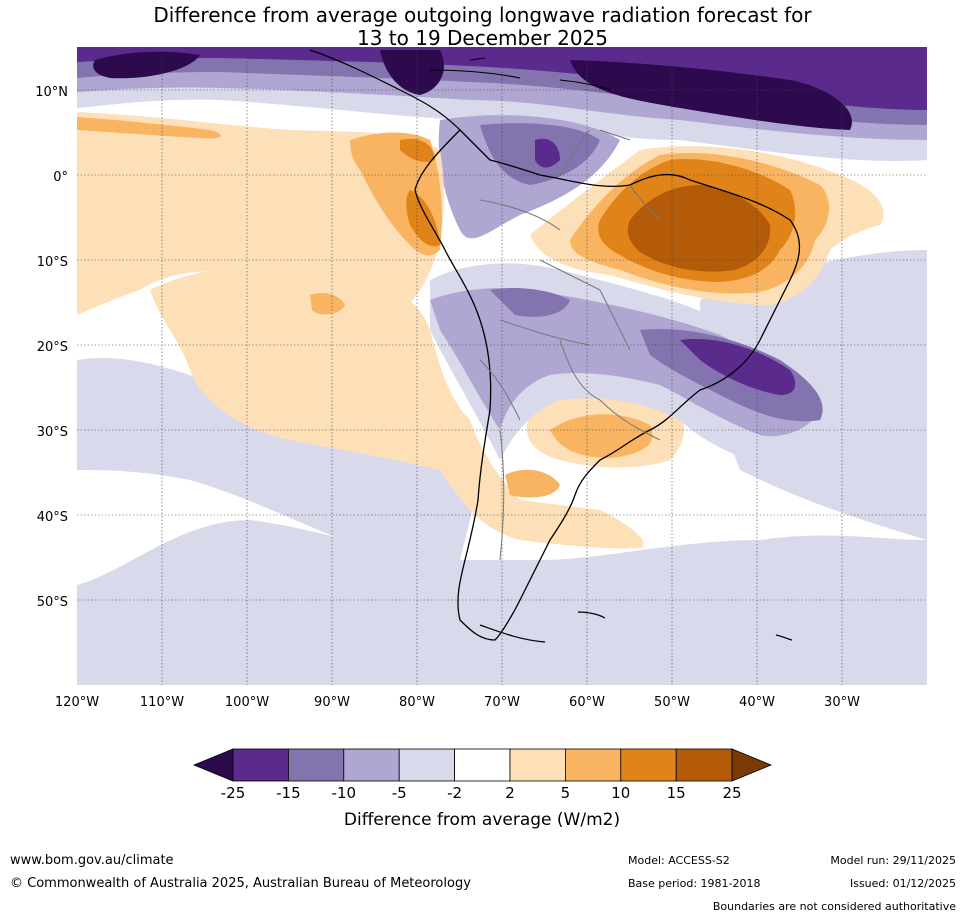  Describe the element at coordinates (676, 793) in the screenshot. I see `colorbar-tick-pos15: 15` at that location.